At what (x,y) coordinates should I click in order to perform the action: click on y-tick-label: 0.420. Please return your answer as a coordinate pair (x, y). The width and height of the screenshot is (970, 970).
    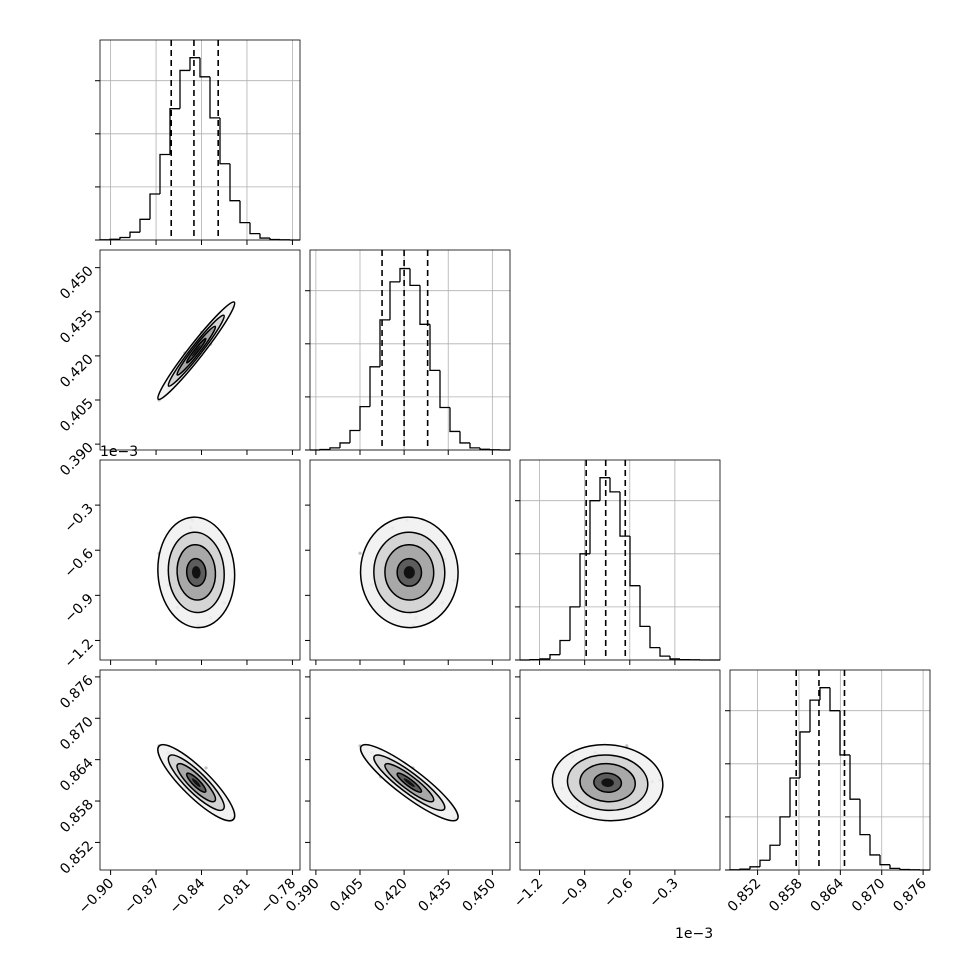
    Looking at the image, I should click on (77, 371).